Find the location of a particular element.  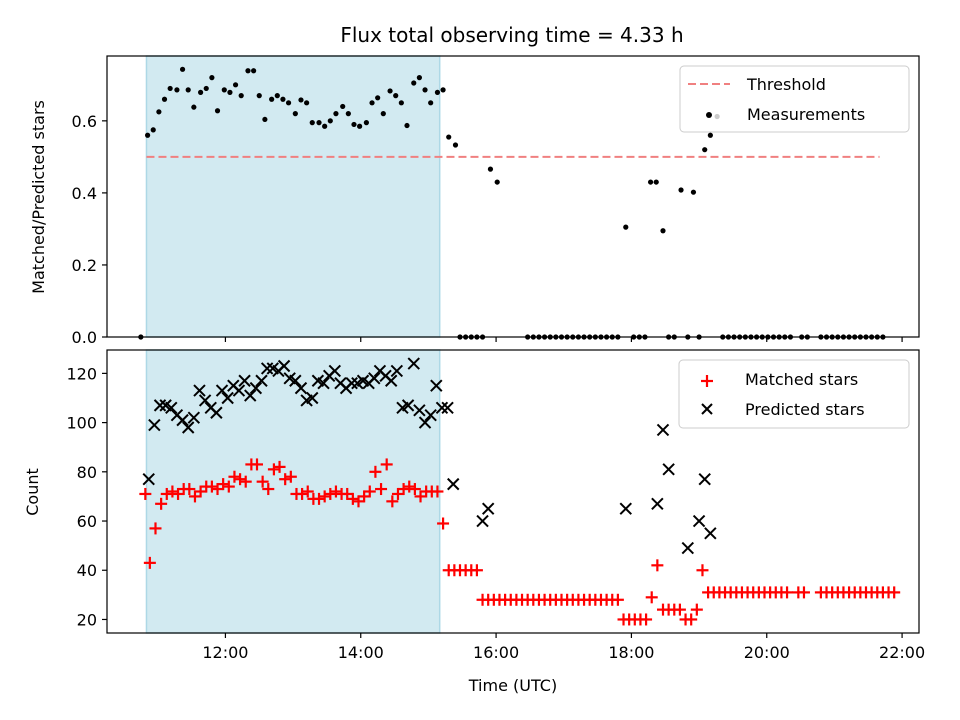

threshold-legend-label: Threshold is located at coordinates (786, 84).